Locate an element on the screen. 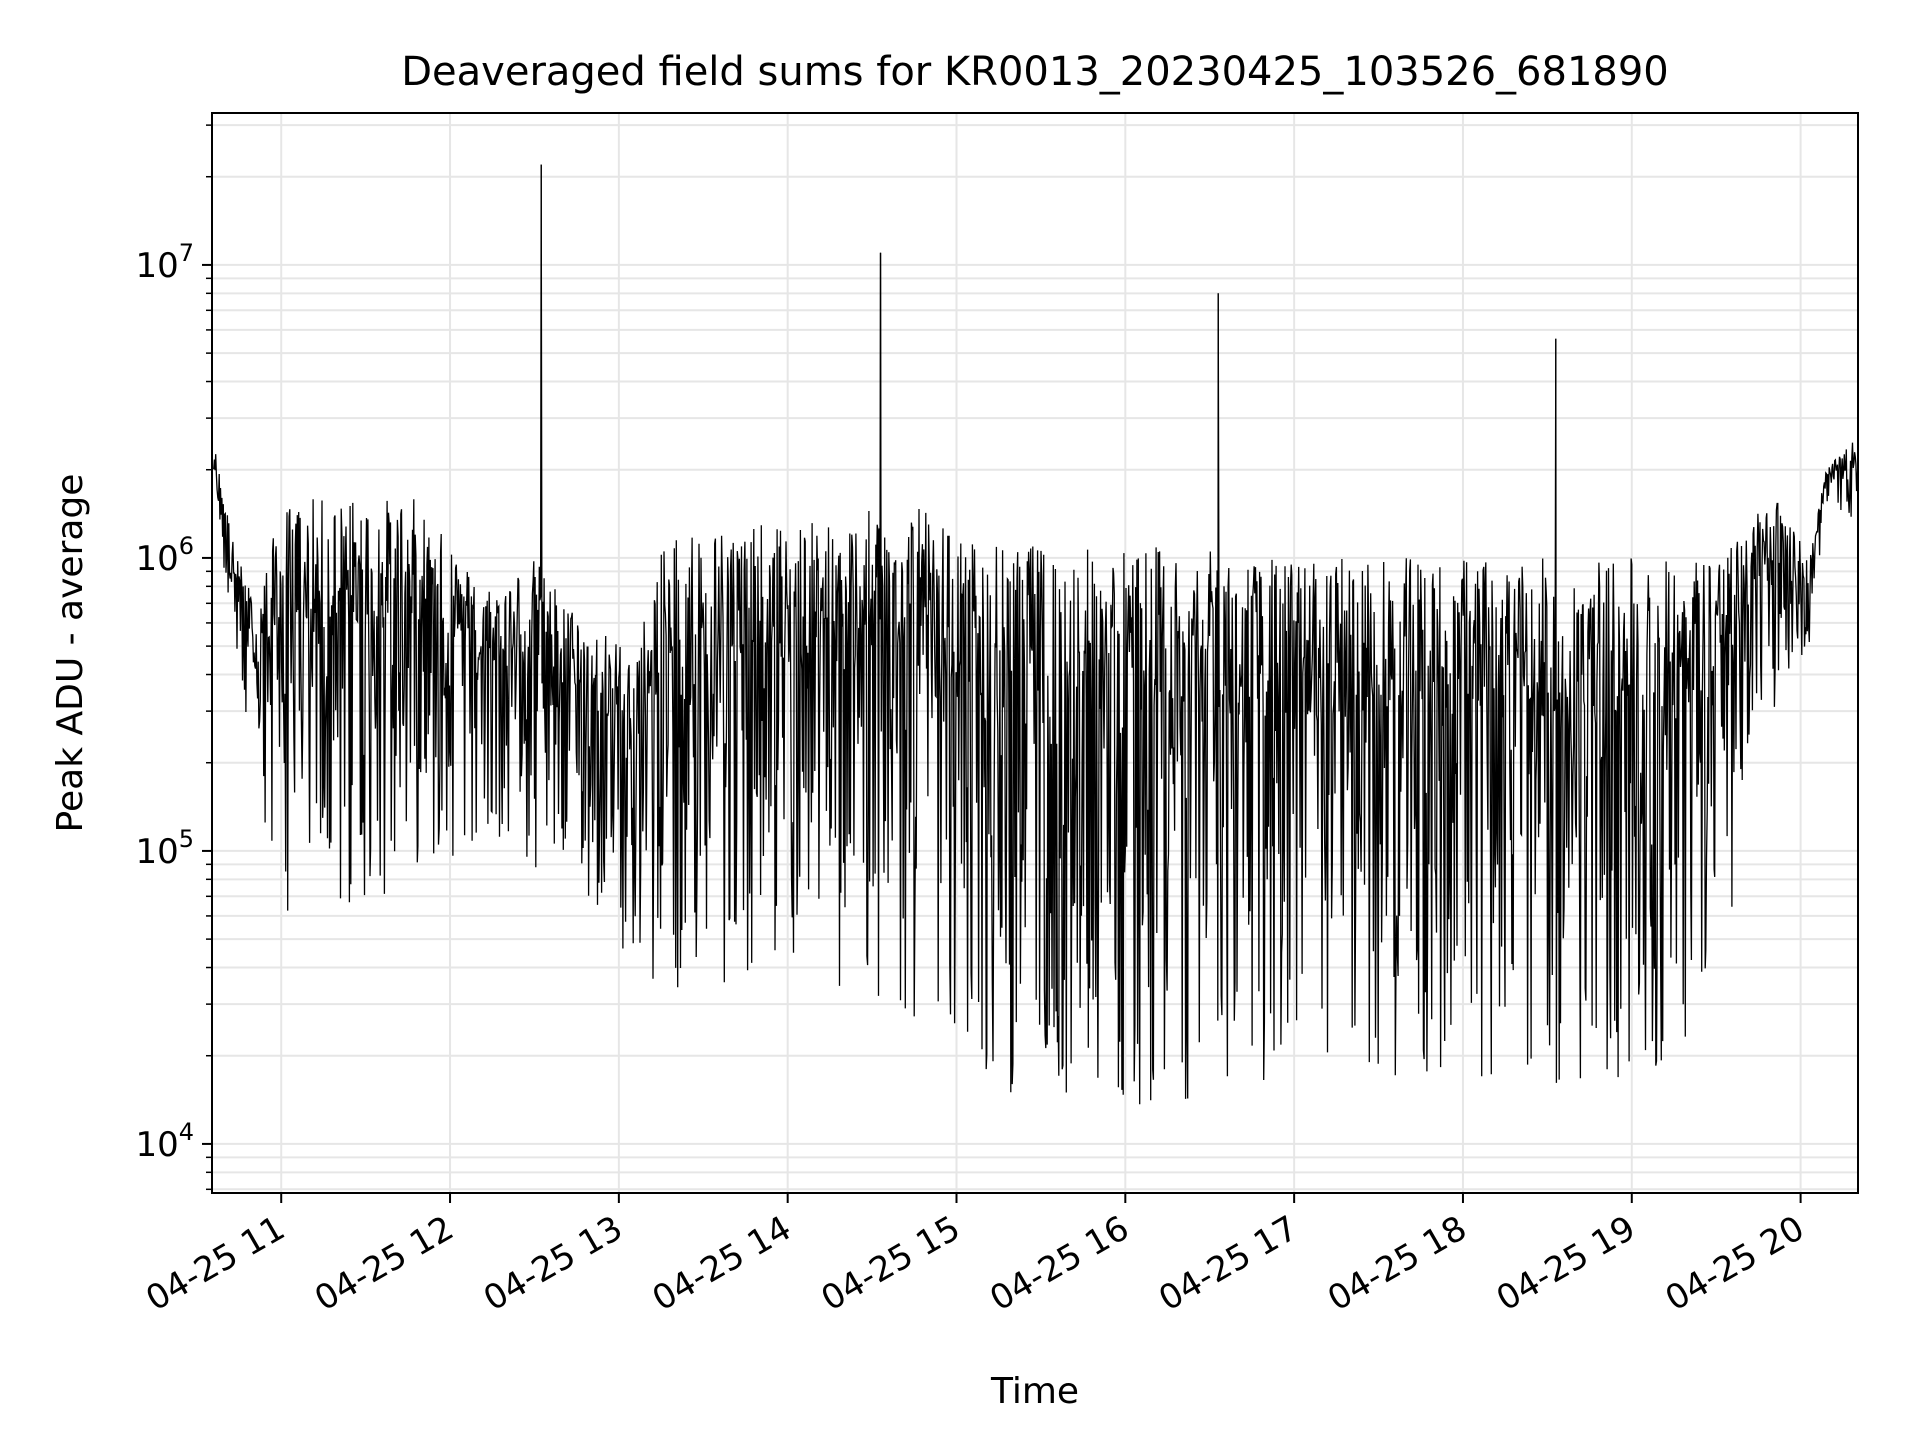  x-axis-label: Time is located at coordinates (1034, 1391).